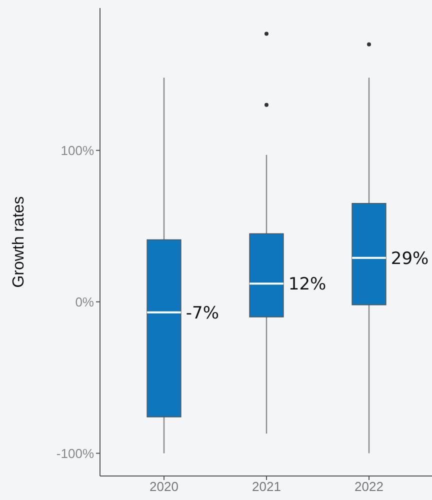 This screenshot has width=432, height=500. I want to click on text: 12%, so click(307, 284).